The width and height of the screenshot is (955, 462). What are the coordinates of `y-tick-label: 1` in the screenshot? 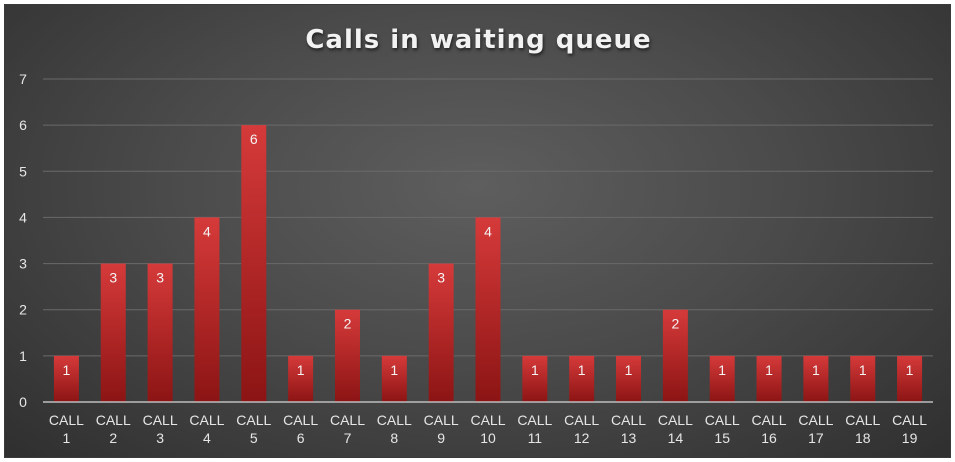 It's located at (23, 356).